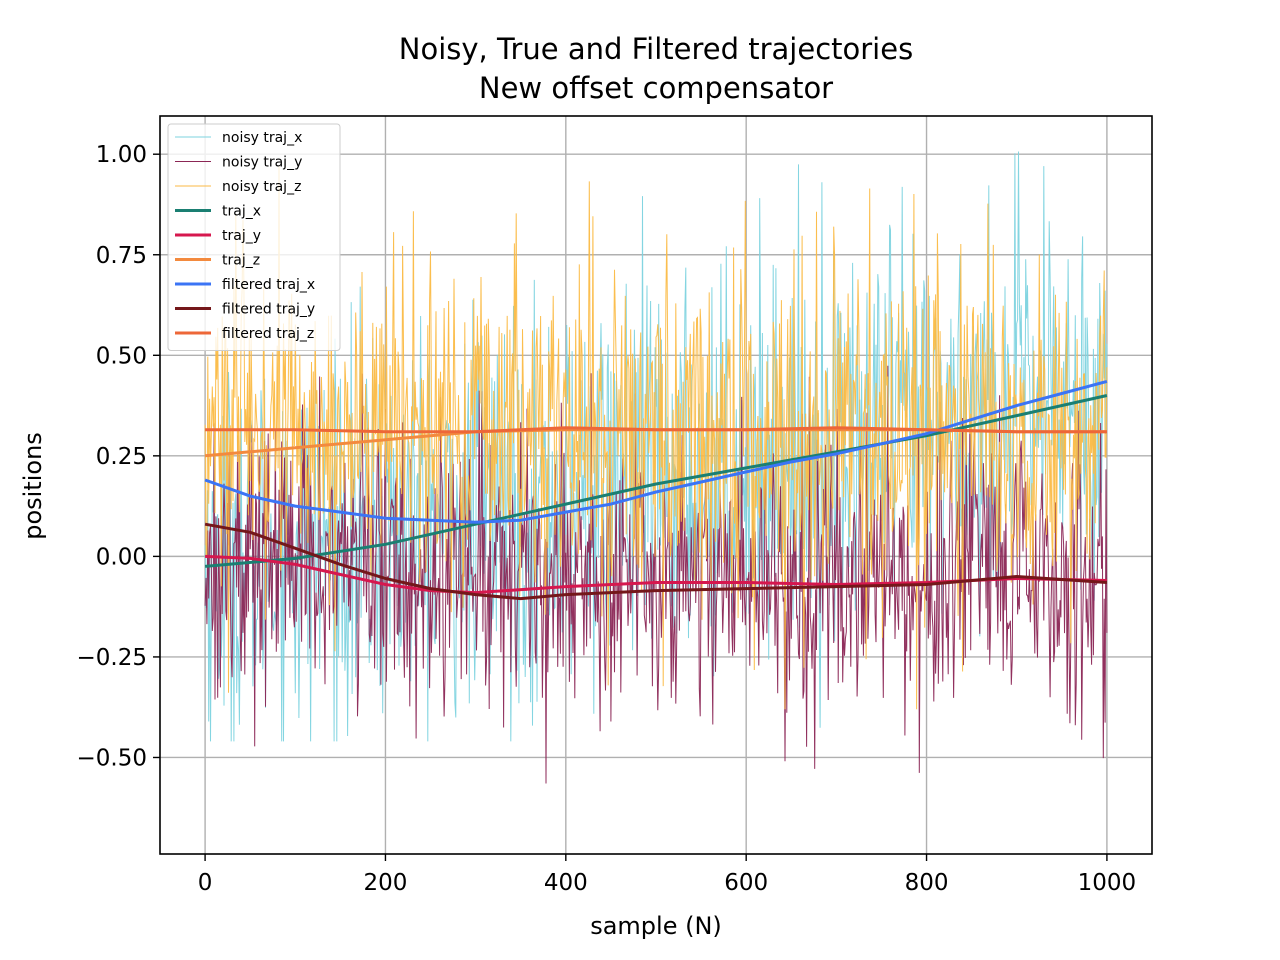 This screenshot has height=960, width=1280. What do you see at coordinates (205, 883) in the screenshot?
I see `x-tick-label: 0` at bounding box center [205, 883].